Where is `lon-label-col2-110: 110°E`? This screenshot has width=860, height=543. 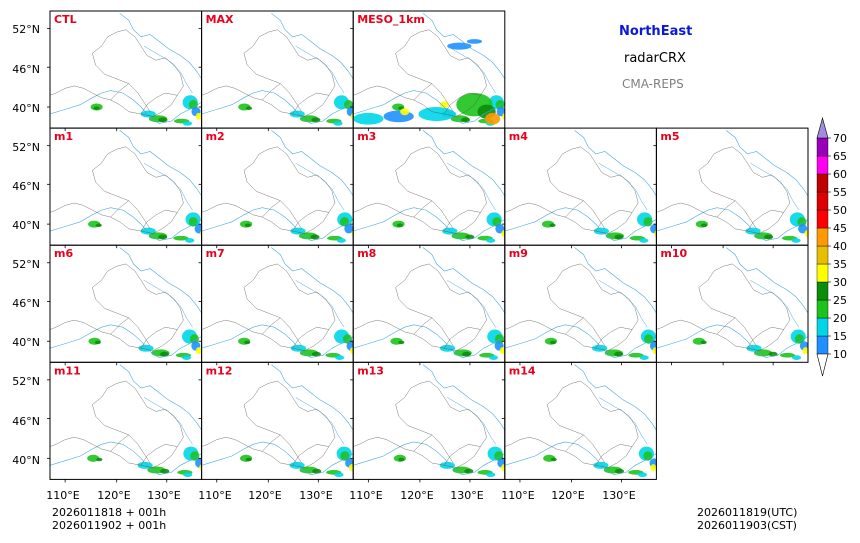
lon-label-col2-110: 110°E is located at coordinates (215, 495).